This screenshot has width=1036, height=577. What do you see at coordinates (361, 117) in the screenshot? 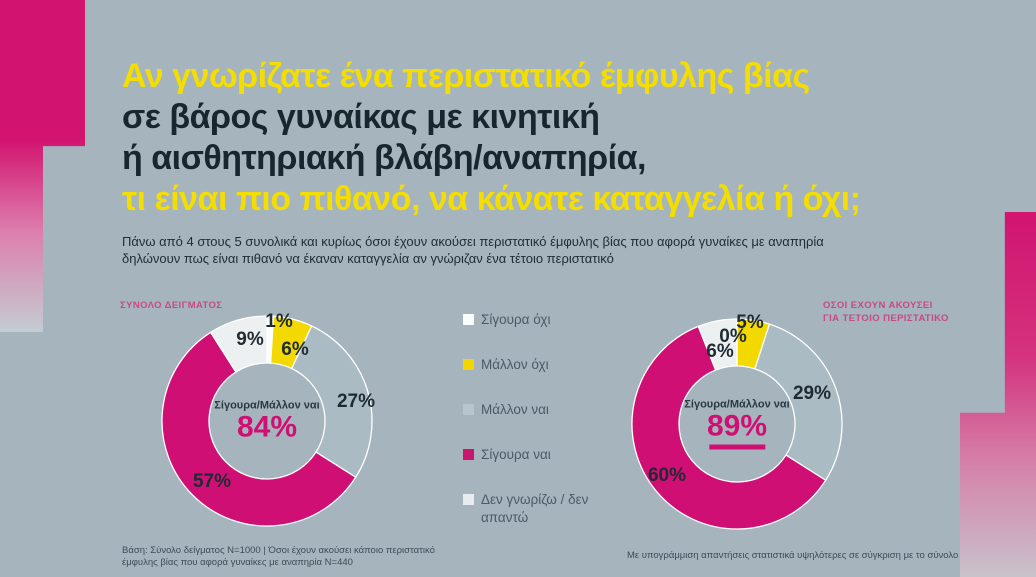
I see `title-line-2: σε βάρος γυναίκας με κινητική` at bounding box center [361, 117].